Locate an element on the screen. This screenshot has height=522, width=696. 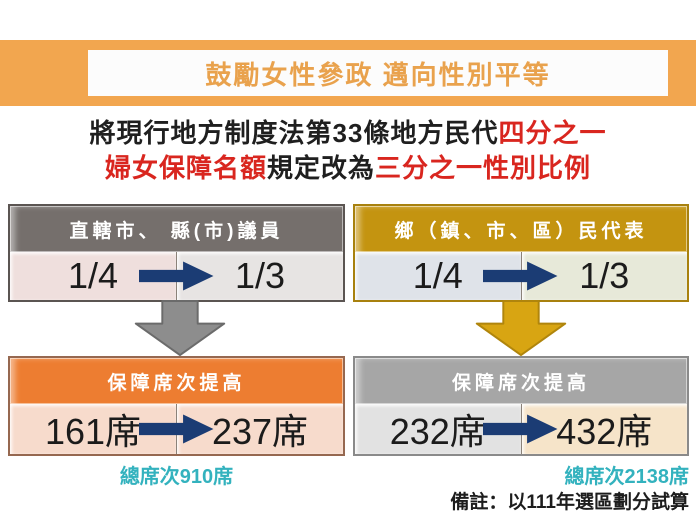
subtitle-line-2: 婦女保障名額規定改為三分之一性別比例 is located at coordinates (348, 168).